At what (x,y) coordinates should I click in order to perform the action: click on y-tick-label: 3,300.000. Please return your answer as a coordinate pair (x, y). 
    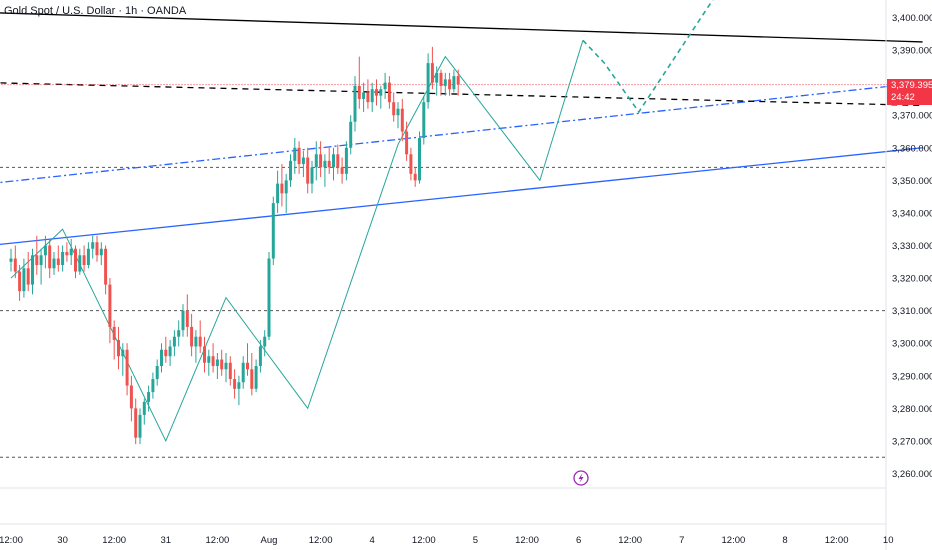
    Looking at the image, I should click on (912, 344).